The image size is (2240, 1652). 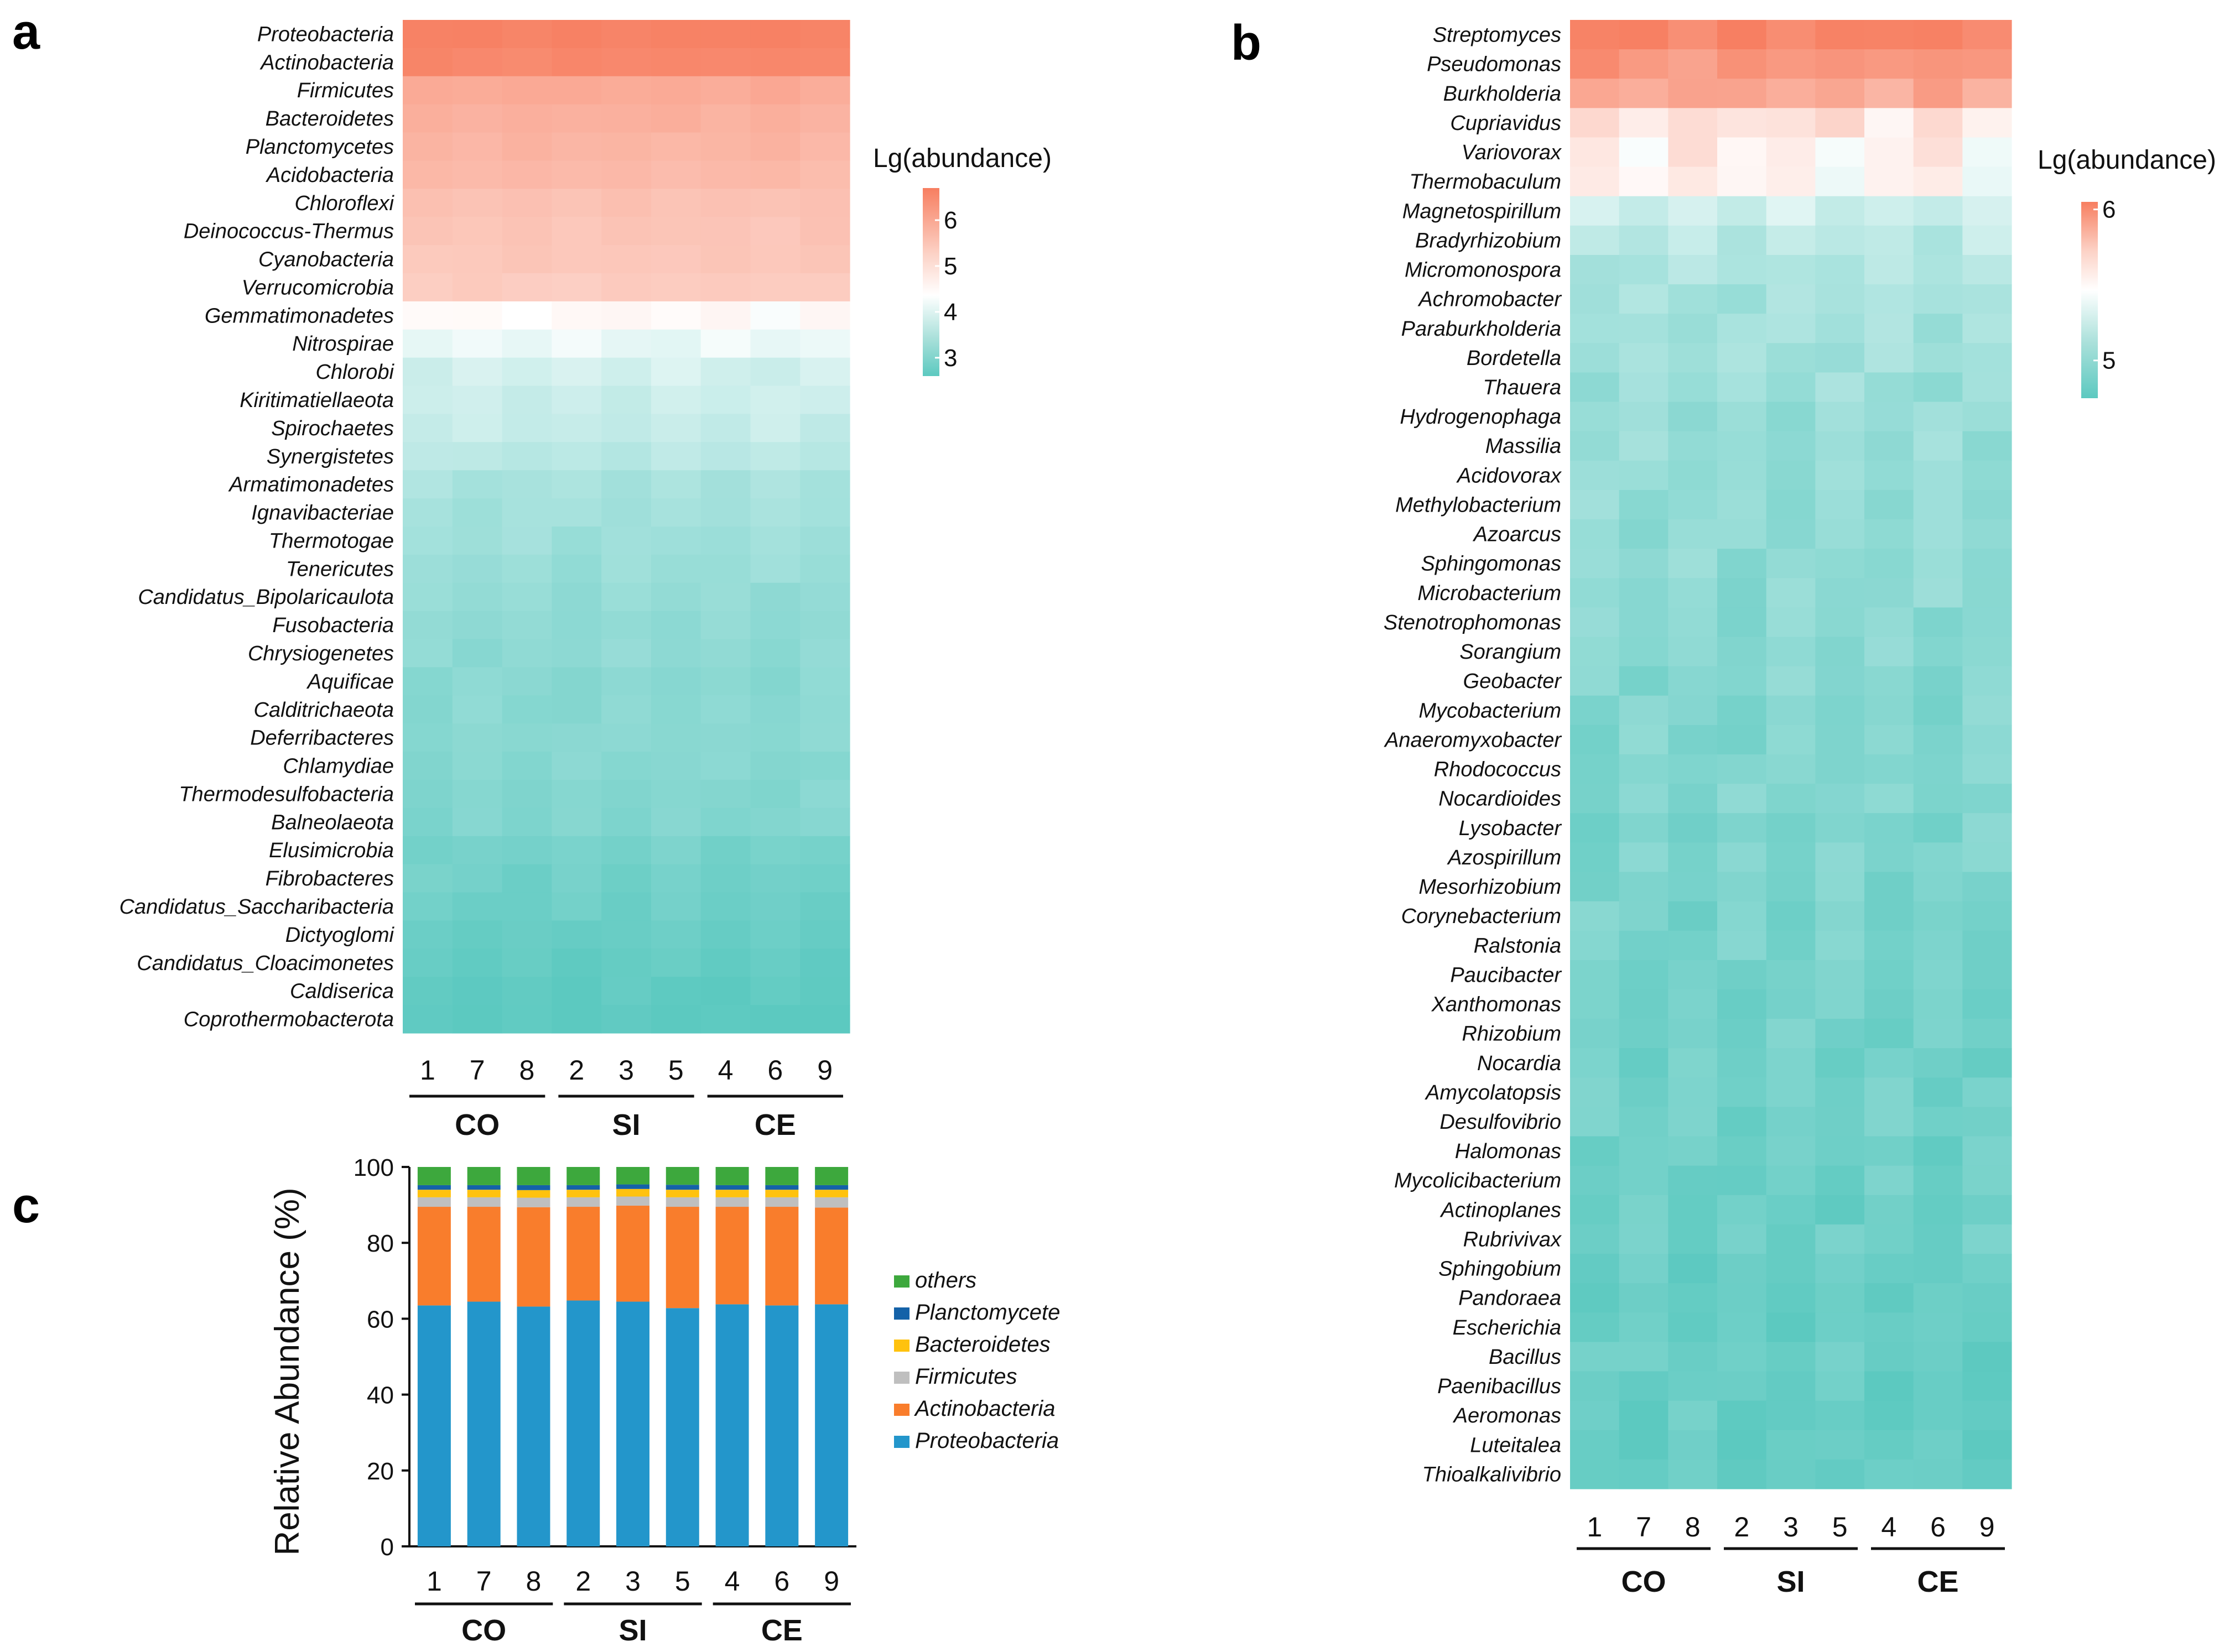 I want to click on bar-legend-swatch, so click(x=901, y=1410).